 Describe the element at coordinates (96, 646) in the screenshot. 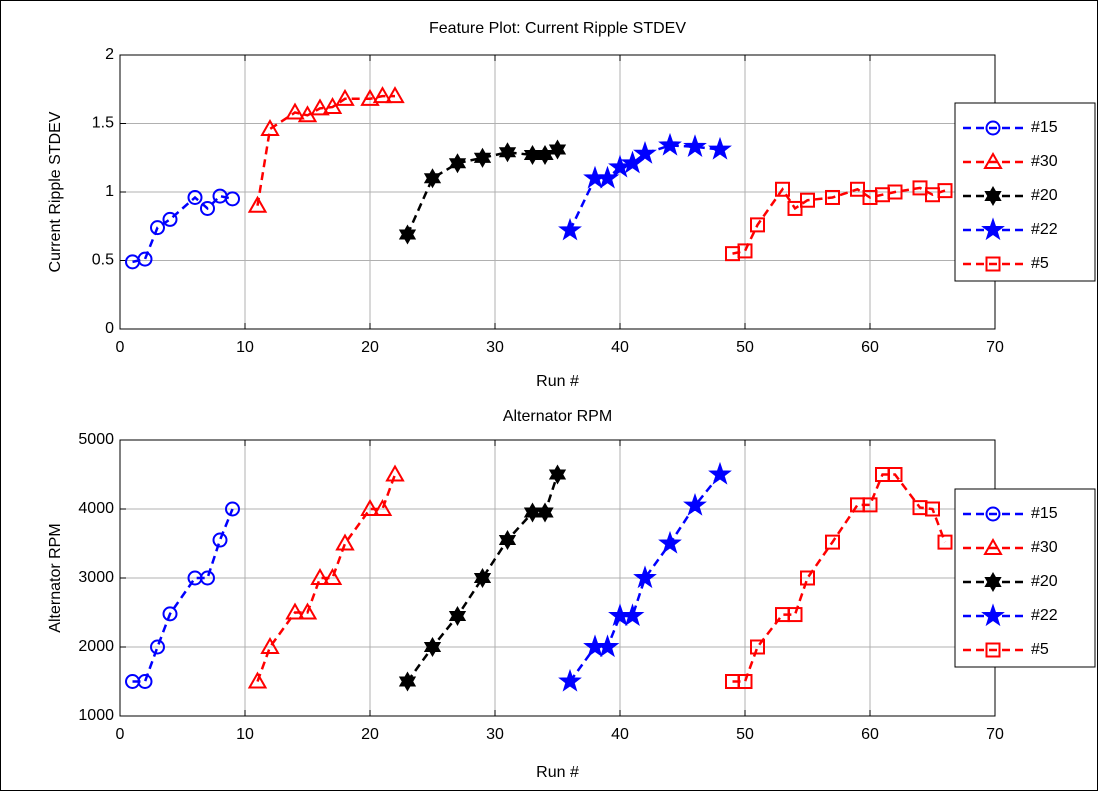

I see `y-tick-label: 2000` at that location.